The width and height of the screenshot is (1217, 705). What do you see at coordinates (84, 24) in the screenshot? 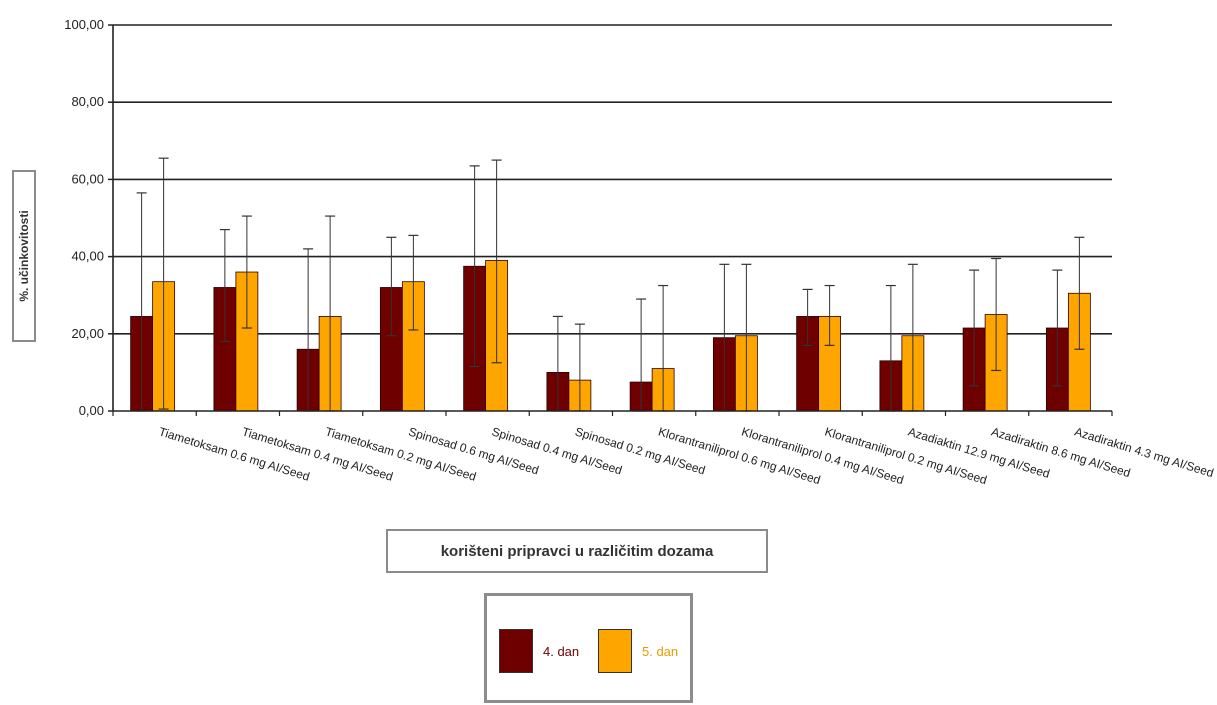
I see `y-tick-label: 100,00` at bounding box center [84, 24].